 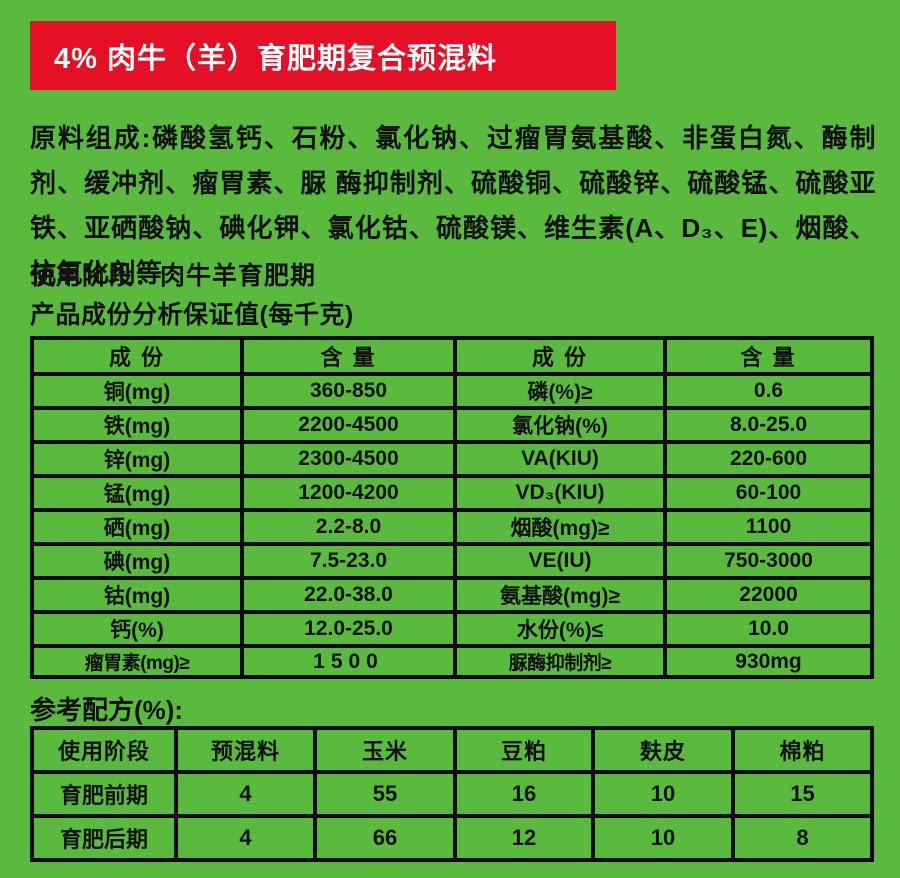 What do you see at coordinates (560, 629) in the screenshot?
I see `table-cell: 水份(%)≤` at bounding box center [560, 629].